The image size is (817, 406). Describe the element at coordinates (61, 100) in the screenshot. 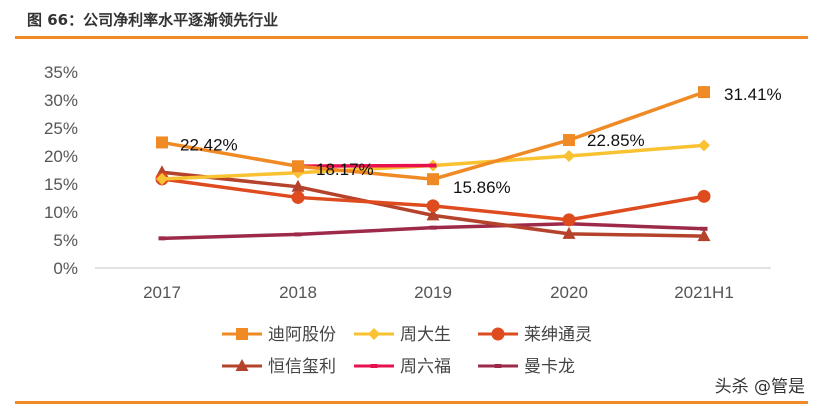

I see `y-tick-label: 30%` at that location.